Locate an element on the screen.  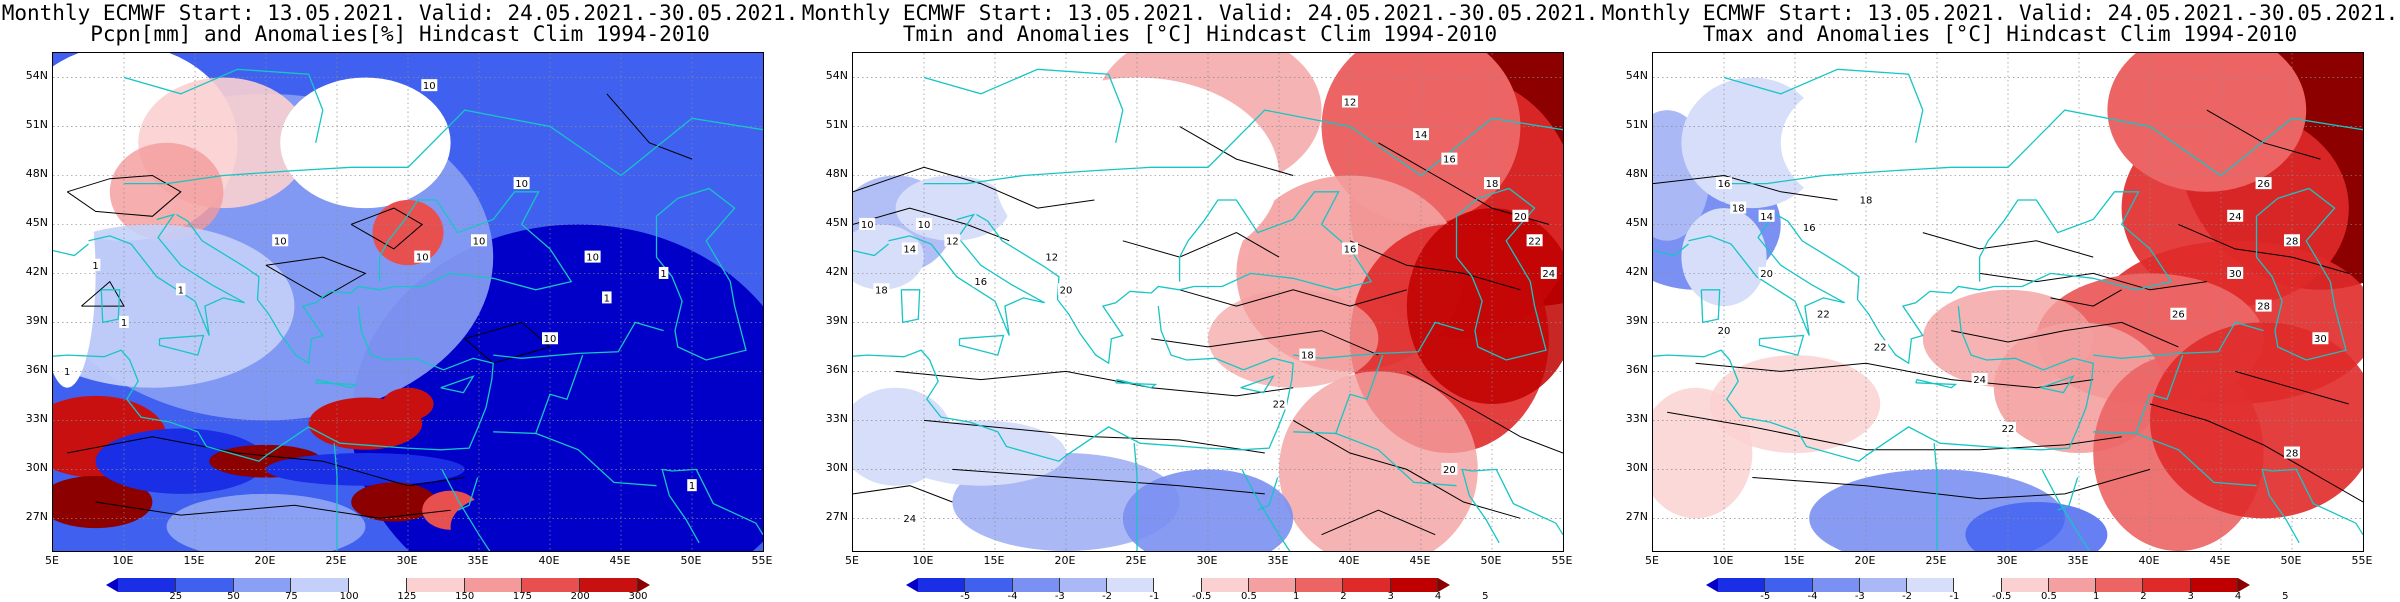
longitude-tick-label: 30E is located at coordinates (1207, 560).